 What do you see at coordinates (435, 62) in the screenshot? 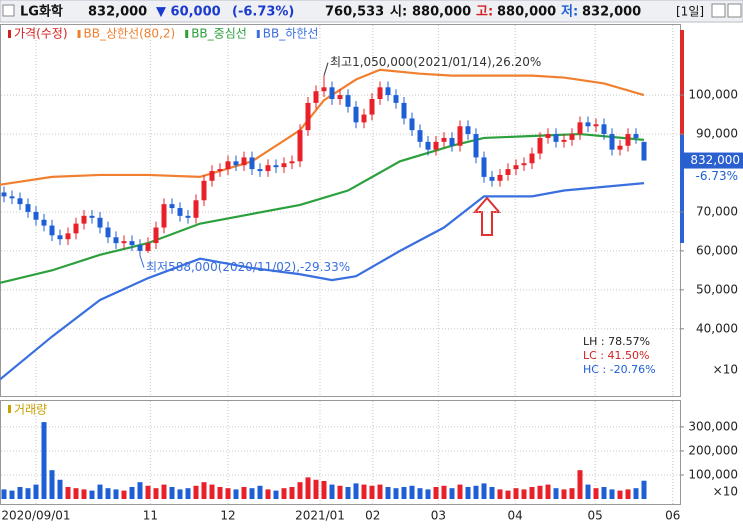
I see `annotation: 최고1,050,000(2021/01/14),26.20%` at bounding box center [435, 62].